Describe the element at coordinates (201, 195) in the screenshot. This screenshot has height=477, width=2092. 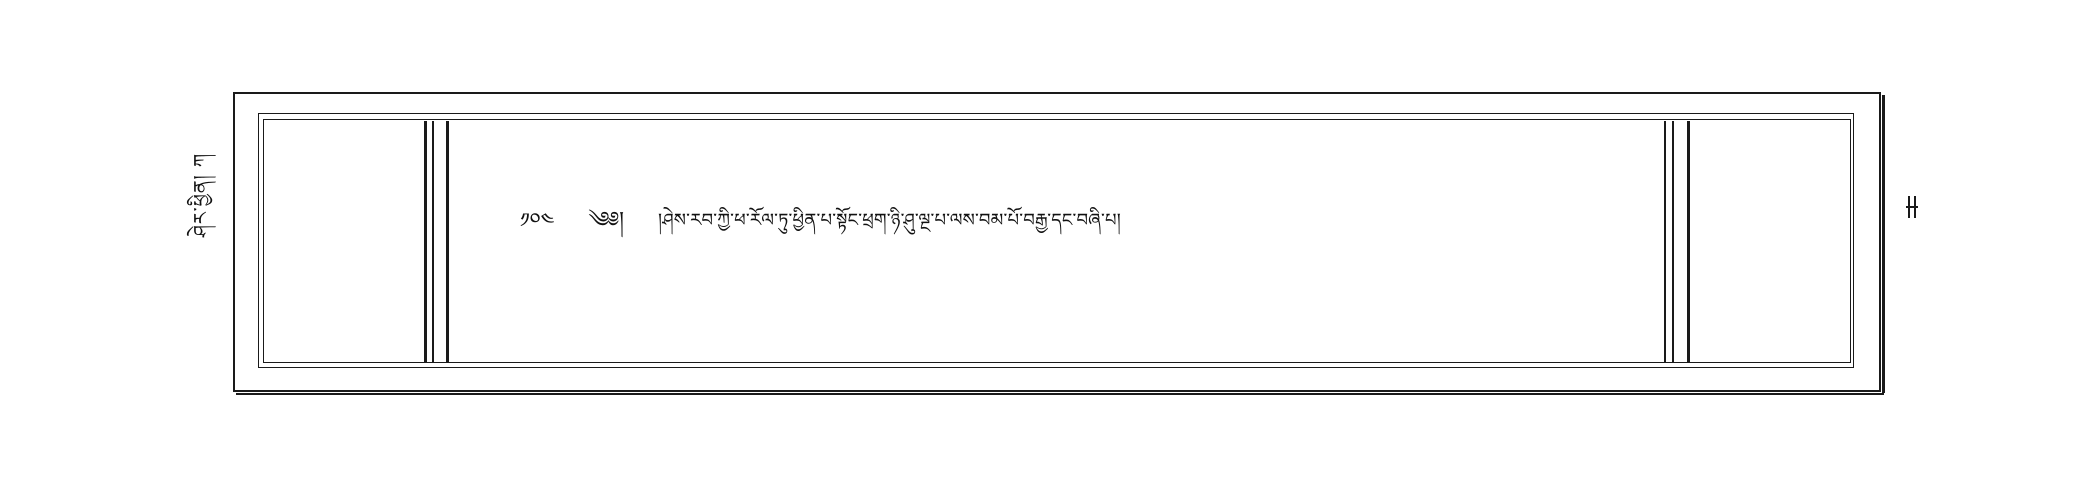
I see `margin-title-text: ཤེར་ཕྱིན། ཀ` at that location.